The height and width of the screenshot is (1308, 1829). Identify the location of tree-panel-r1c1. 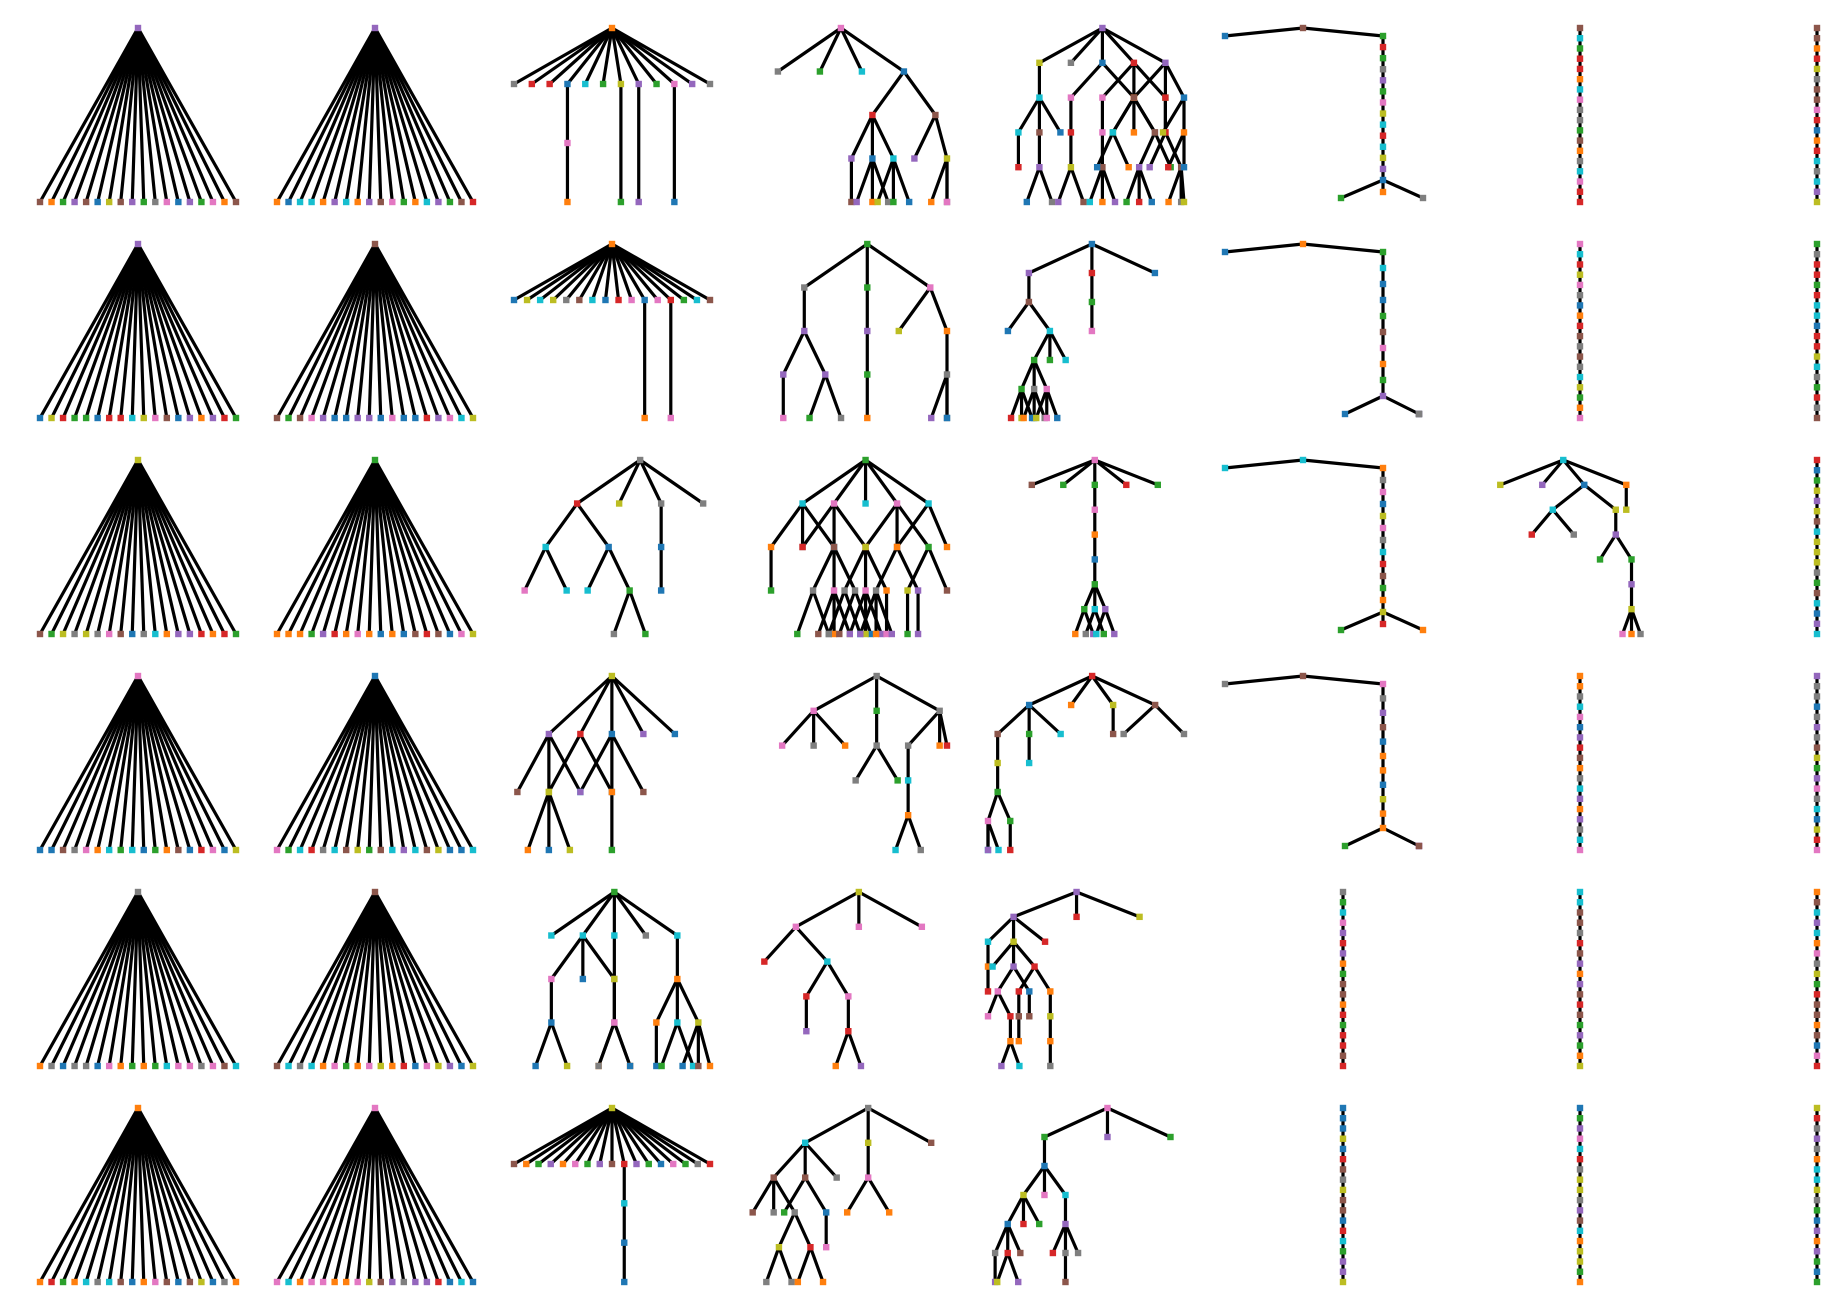
(138, 115).